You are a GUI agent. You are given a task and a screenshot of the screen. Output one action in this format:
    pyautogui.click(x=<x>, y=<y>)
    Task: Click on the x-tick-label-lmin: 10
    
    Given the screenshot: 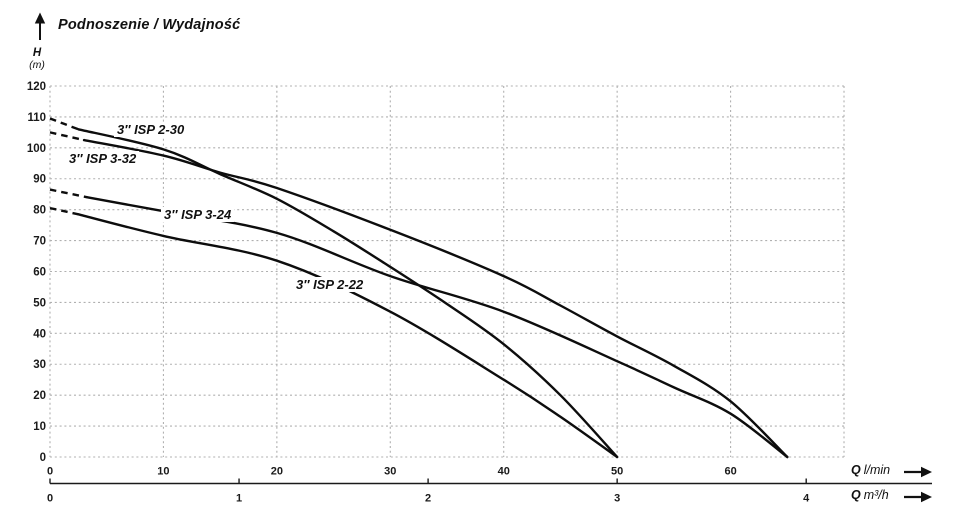 What is the action you would take?
    pyautogui.click(x=163, y=472)
    